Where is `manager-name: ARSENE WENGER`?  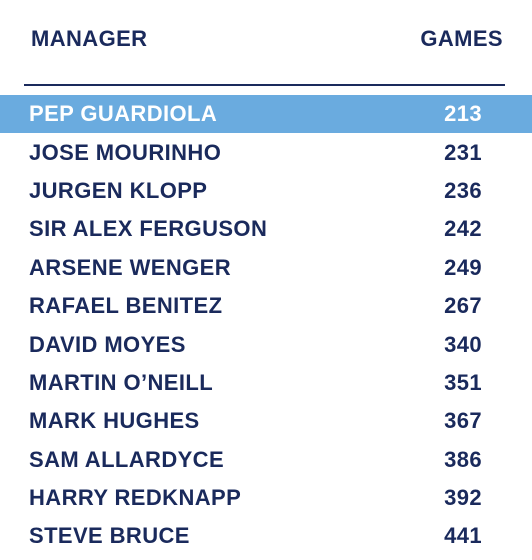
manager-name: ARSENE WENGER is located at coordinates (130, 267).